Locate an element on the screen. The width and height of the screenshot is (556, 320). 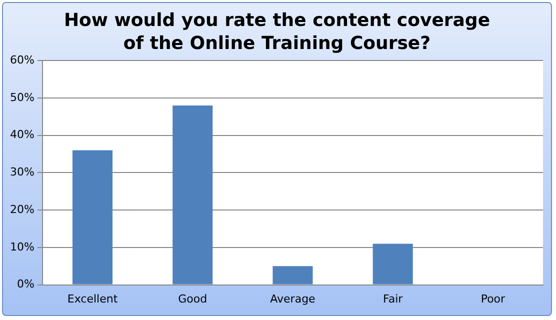
y-tick-label: 50% is located at coordinates (22, 97).